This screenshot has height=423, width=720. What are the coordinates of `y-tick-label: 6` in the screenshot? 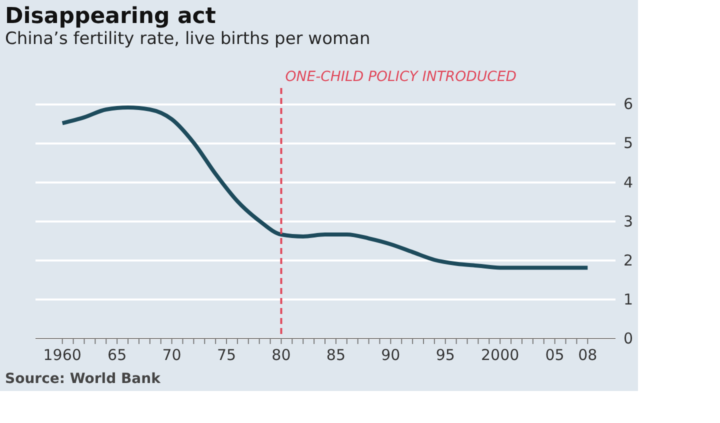 It's located at (629, 104).